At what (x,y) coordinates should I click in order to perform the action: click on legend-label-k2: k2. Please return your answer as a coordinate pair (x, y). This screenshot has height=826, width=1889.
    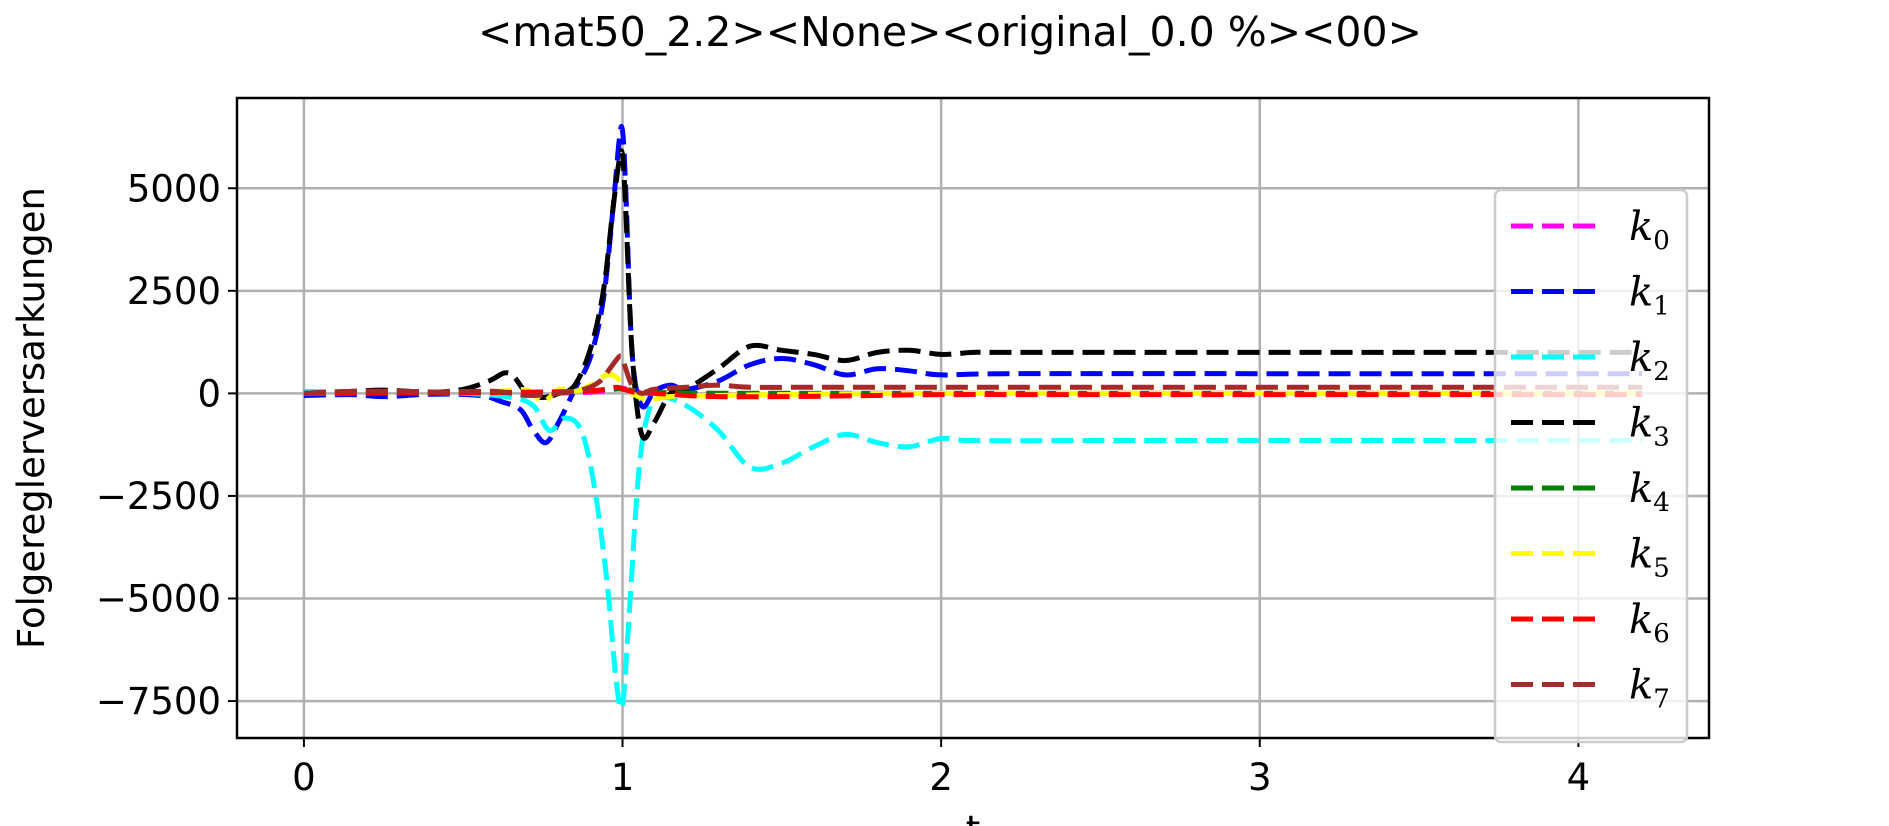
    Looking at the image, I should click on (1649, 361).